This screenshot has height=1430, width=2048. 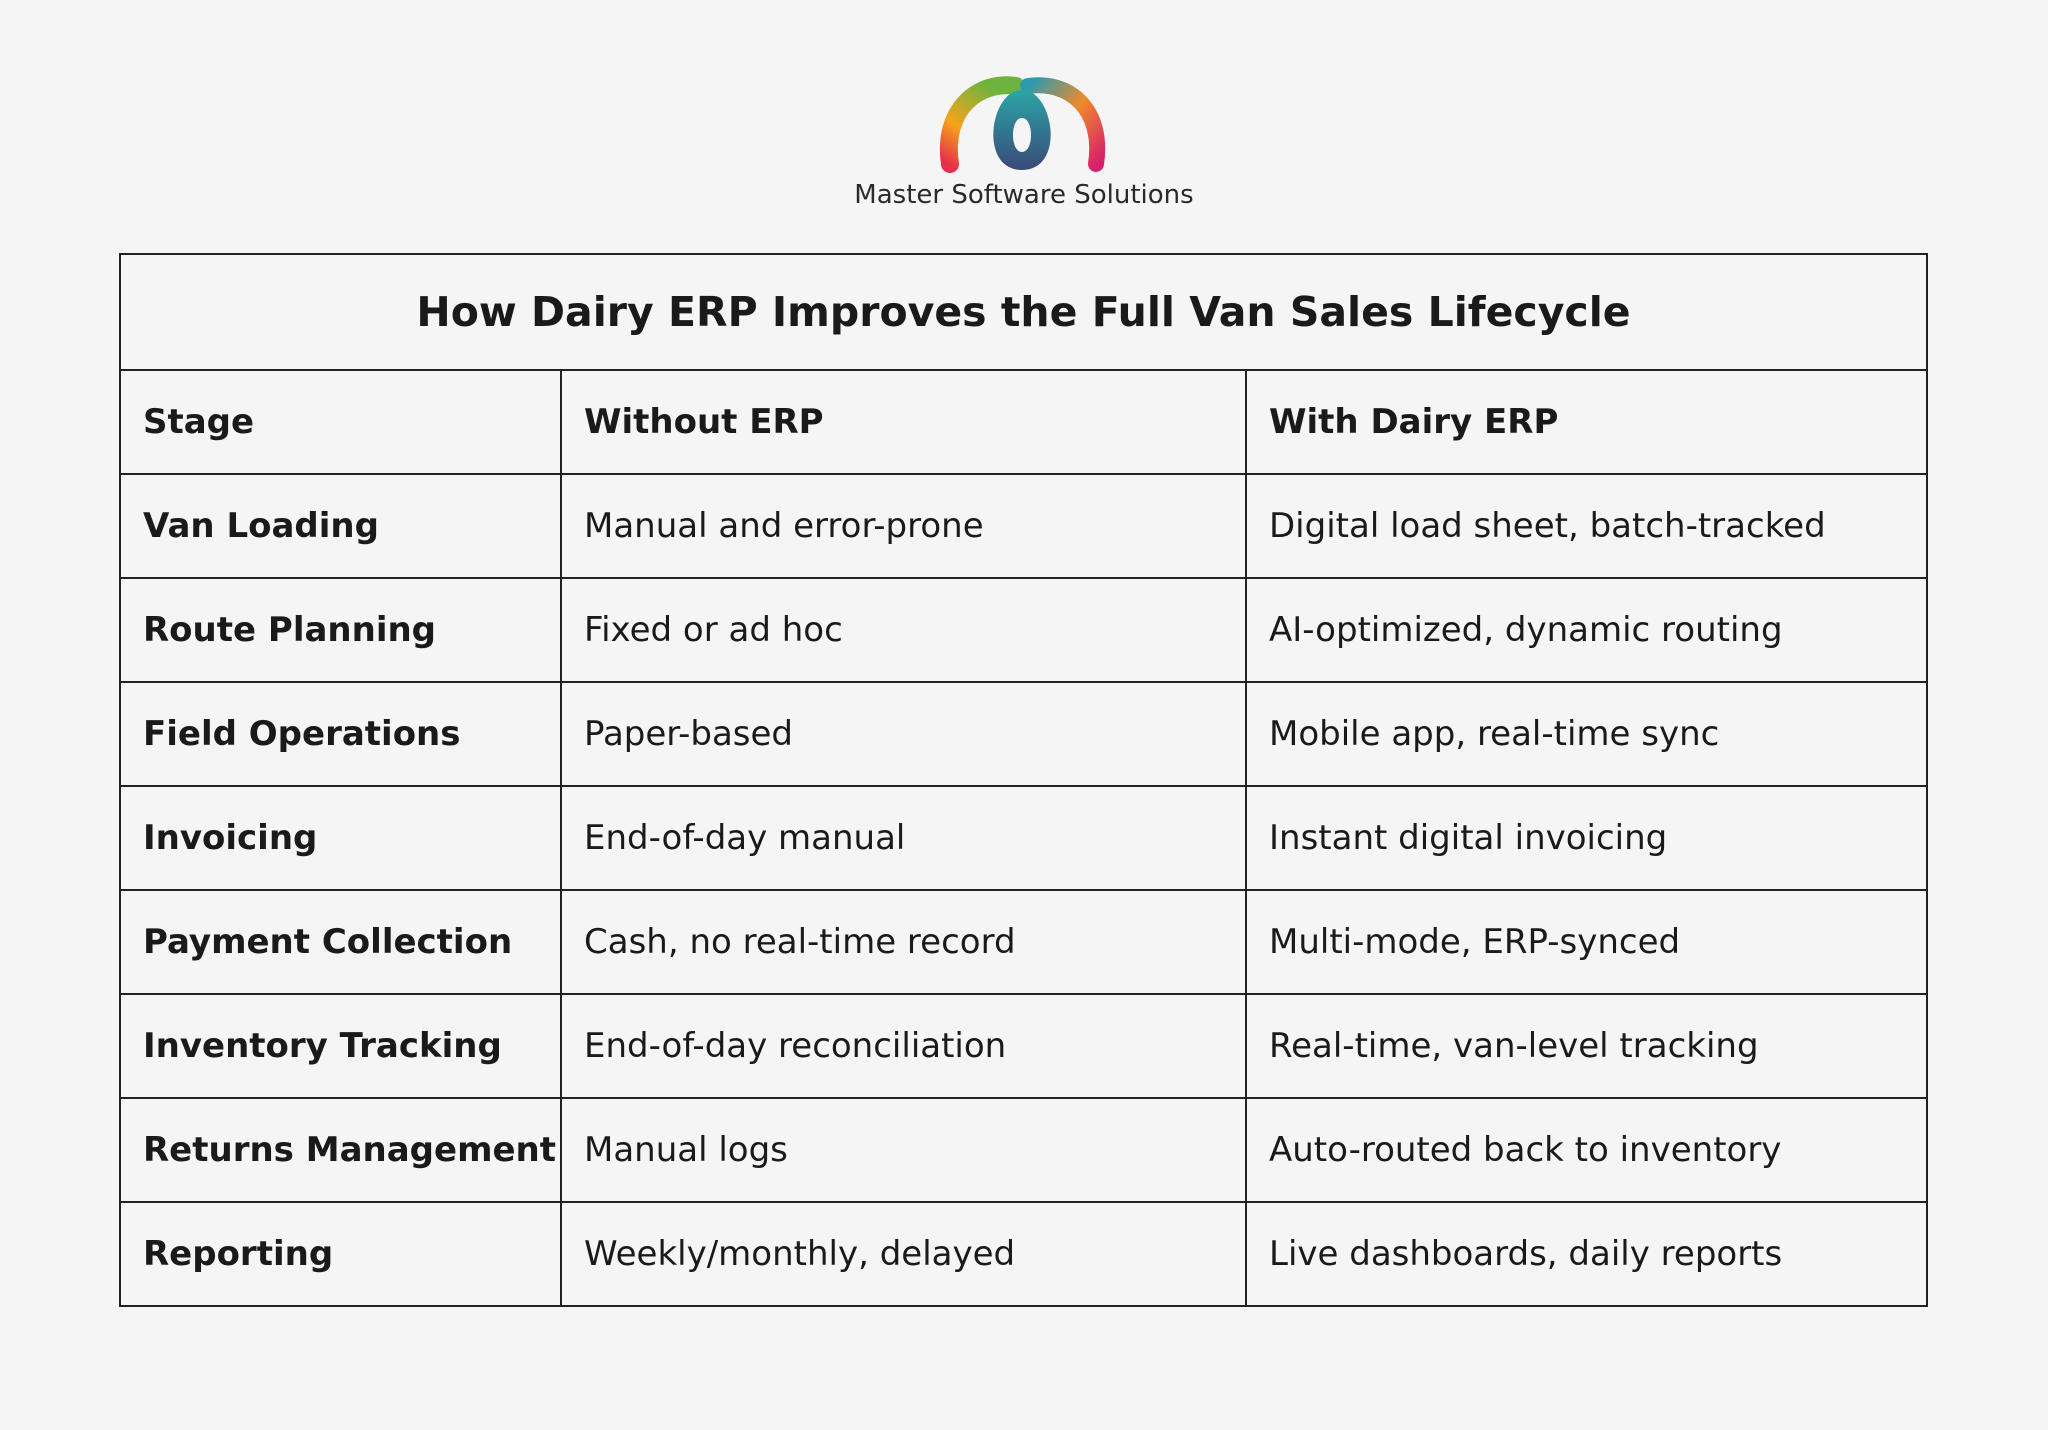 I want to click on stage-cell: Van Loading, so click(x=340, y=526).